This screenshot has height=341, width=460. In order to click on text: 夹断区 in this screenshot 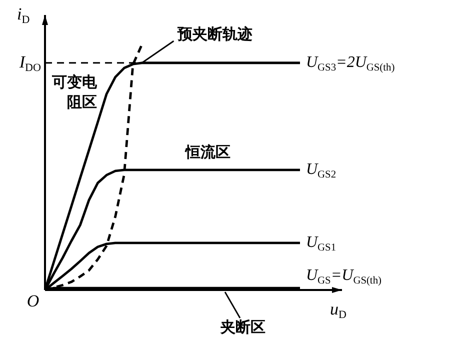, I will do `click(243, 327)`.